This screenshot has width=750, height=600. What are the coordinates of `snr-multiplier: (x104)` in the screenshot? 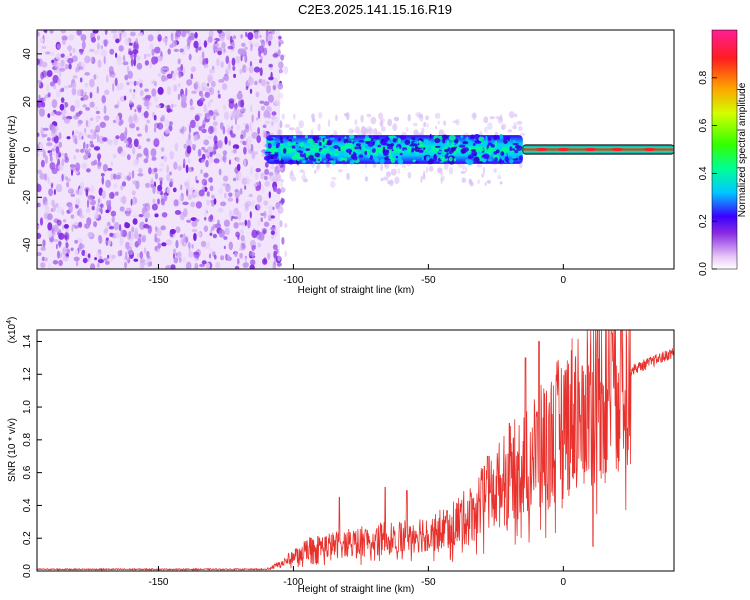 It's located at (12, 330).